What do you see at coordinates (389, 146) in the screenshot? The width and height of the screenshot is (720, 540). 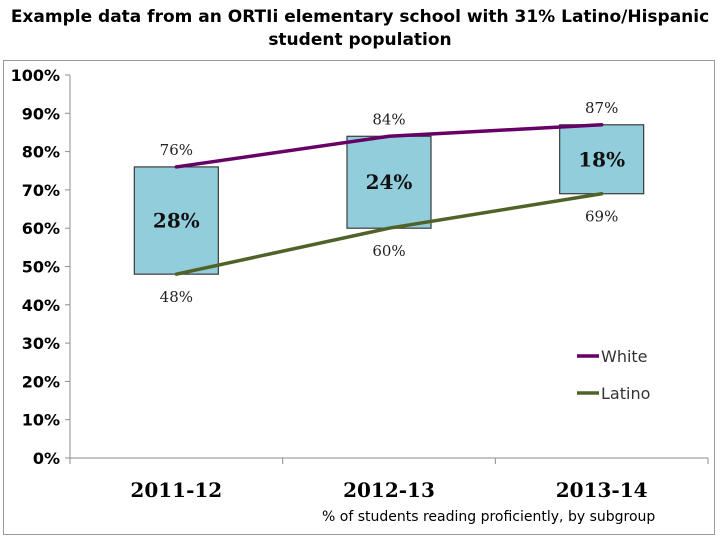 I see `series-line-white` at bounding box center [389, 146].